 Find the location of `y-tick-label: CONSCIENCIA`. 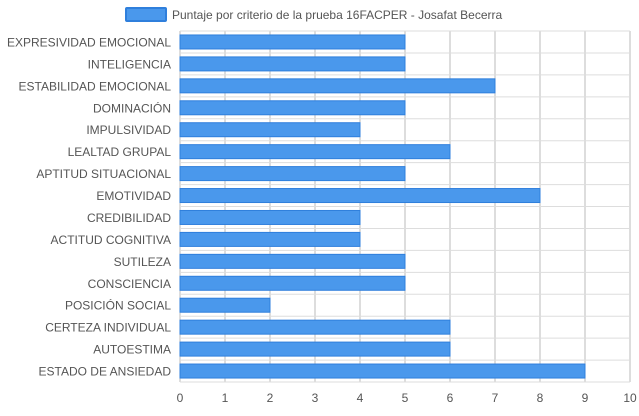

y-tick-label: CONSCIENCIA is located at coordinates (129, 284).